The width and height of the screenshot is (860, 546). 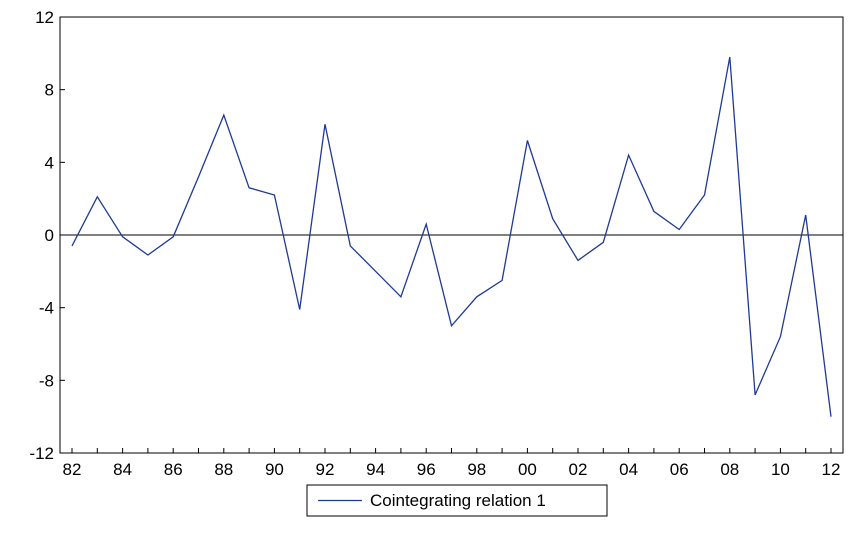 I want to click on y-tick-label: 4, so click(x=49, y=162).